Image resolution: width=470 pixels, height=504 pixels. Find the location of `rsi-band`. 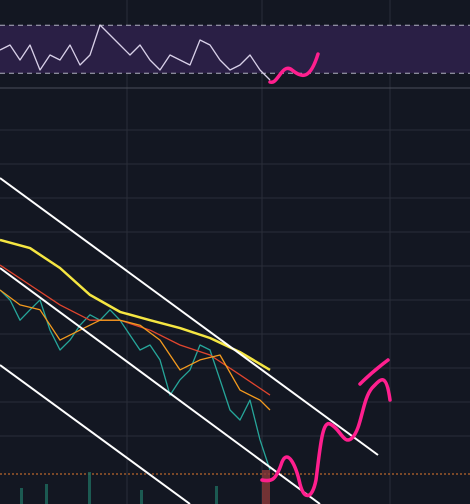

rsi-band is located at coordinates (235, 49).